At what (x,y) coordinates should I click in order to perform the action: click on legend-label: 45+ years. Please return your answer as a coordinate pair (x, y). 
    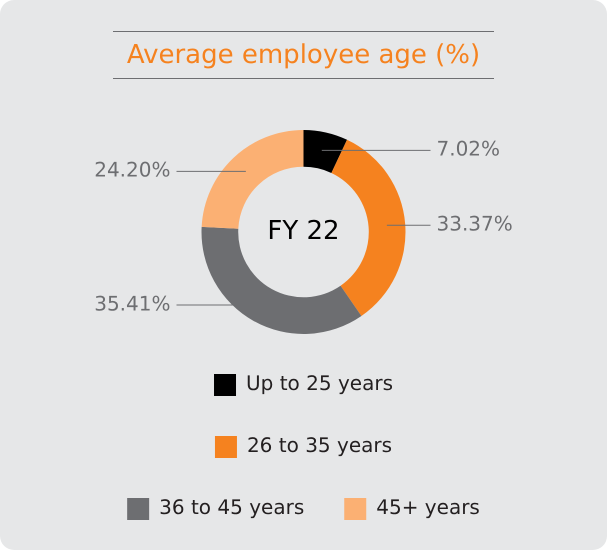
    Looking at the image, I should click on (428, 507).